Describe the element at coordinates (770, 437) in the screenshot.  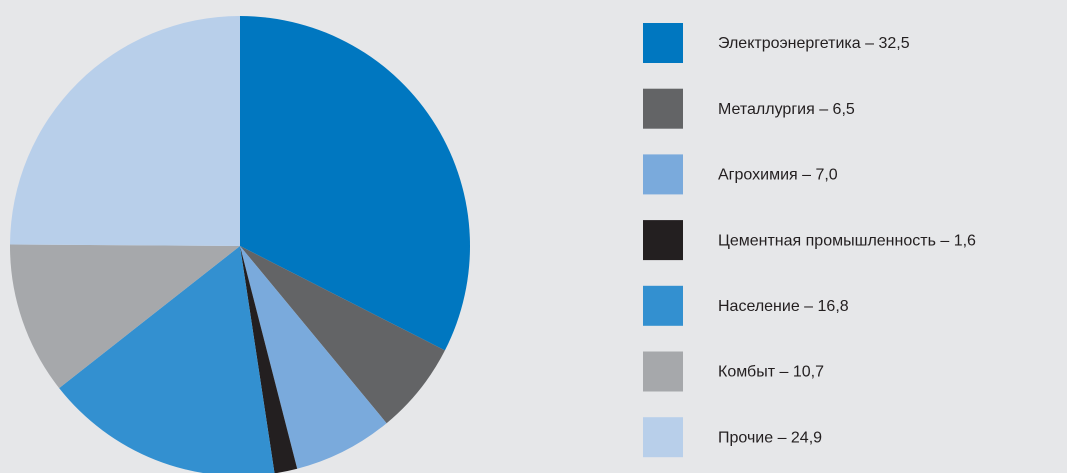
I see `legend-label: Прочие – 24,9` at that location.